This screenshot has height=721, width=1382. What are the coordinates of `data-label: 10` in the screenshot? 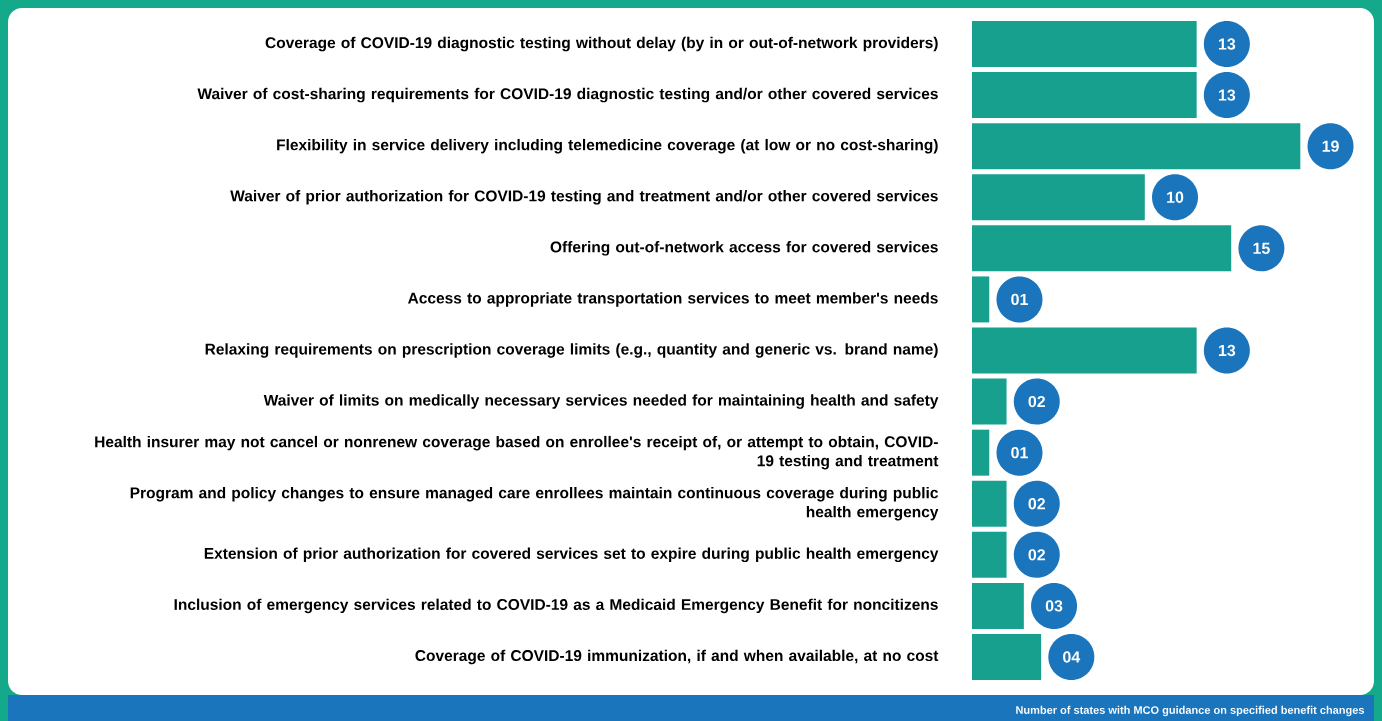 It's located at (1175, 197).